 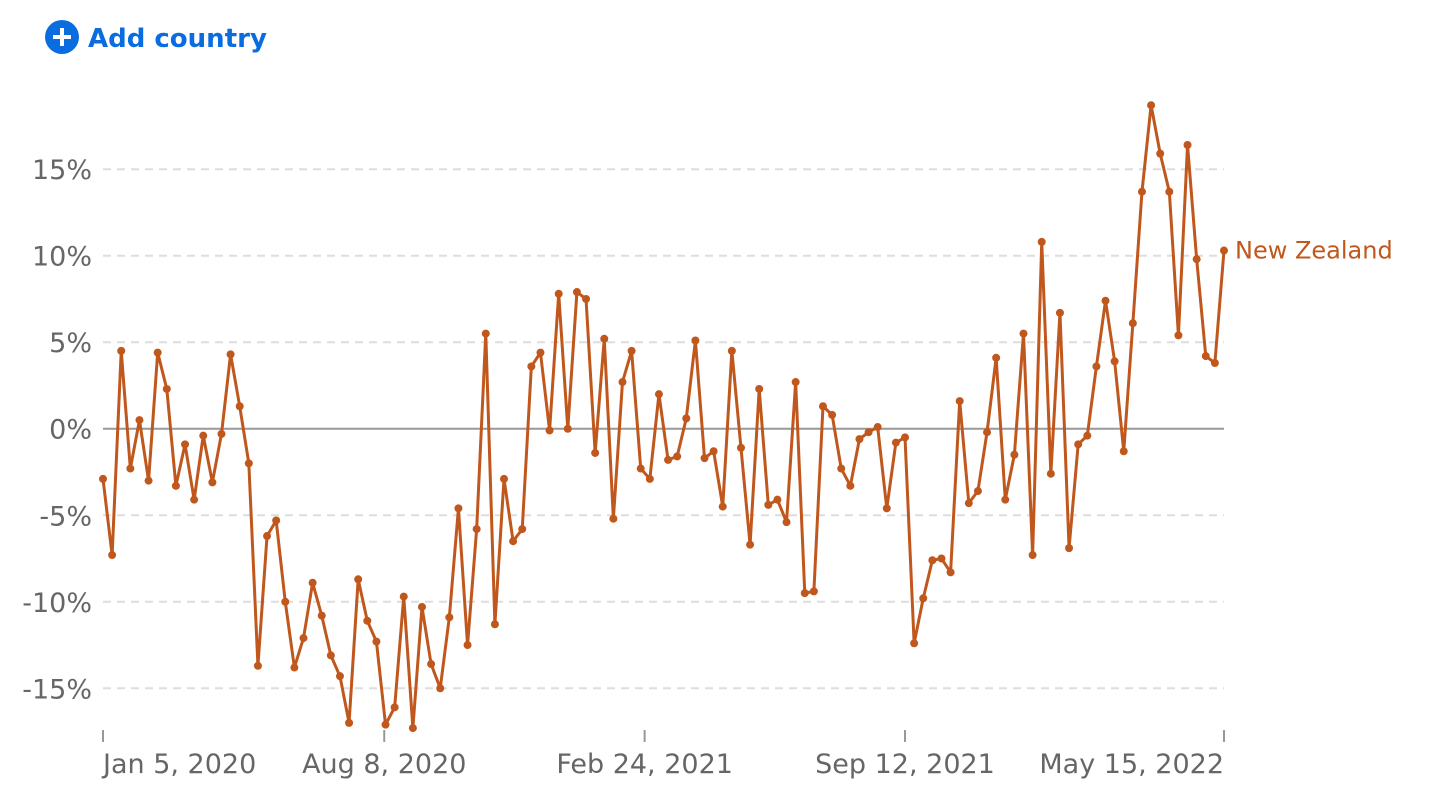 I want to click on x-tick-label: Feb 24, 2021, so click(x=644, y=764).